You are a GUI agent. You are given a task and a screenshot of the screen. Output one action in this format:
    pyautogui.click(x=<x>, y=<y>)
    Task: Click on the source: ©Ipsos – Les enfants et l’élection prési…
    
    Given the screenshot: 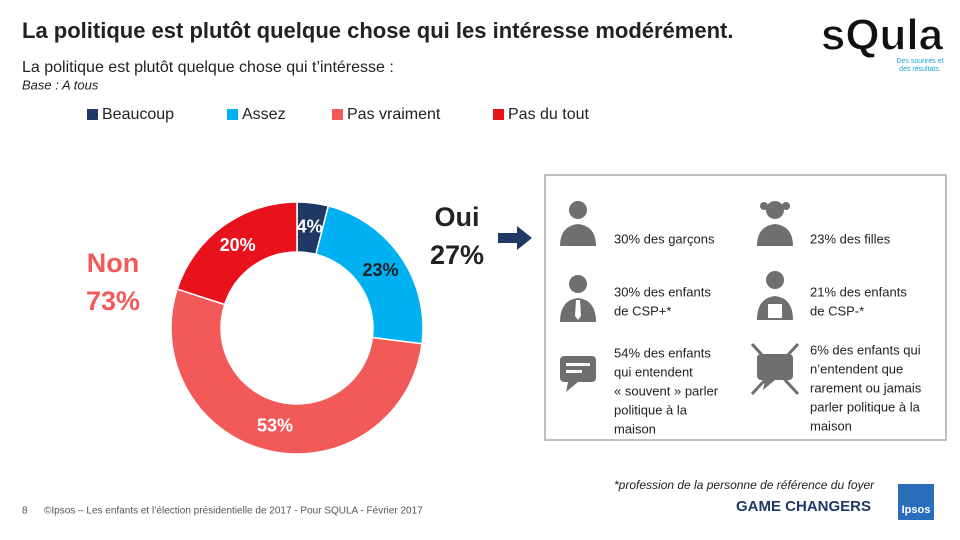 What is the action you would take?
    pyautogui.click(x=233, y=511)
    